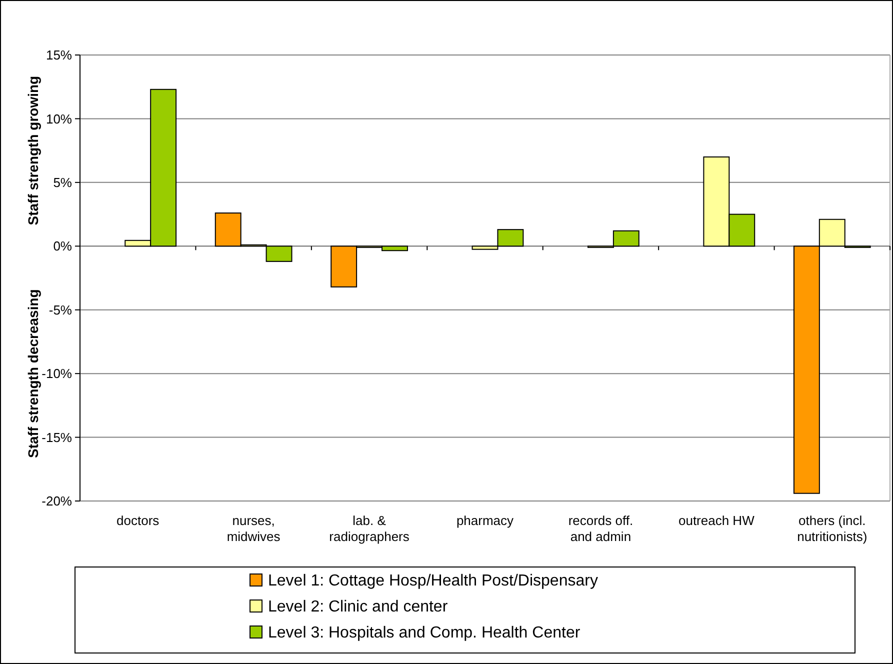 This screenshot has height=664, width=893. What do you see at coordinates (60, 310) in the screenshot?
I see `y-tick-label: -5%` at bounding box center [60, 310].